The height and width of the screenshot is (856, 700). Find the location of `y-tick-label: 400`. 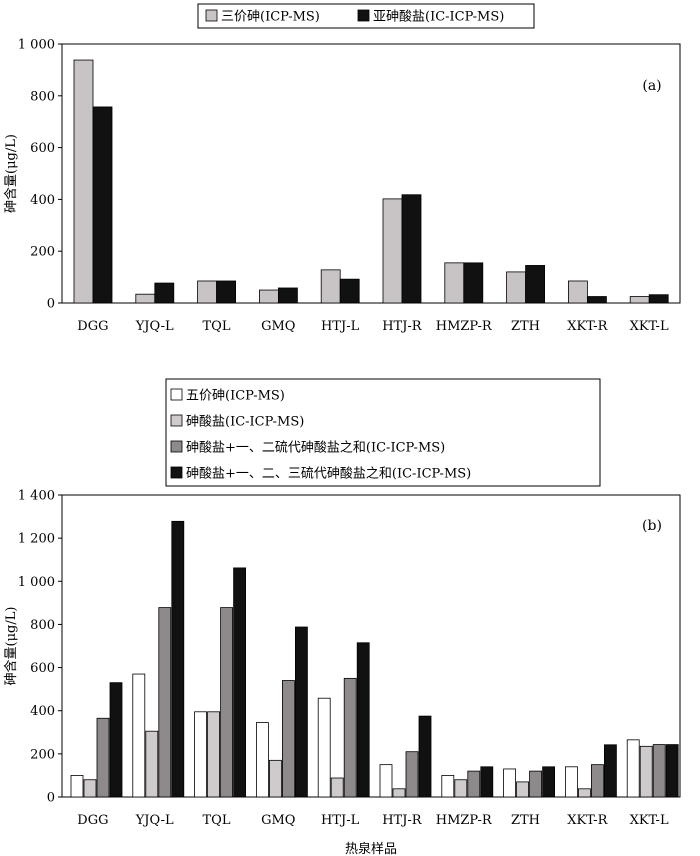

y-tick-label: 400 is located at coordinates (42, 711).